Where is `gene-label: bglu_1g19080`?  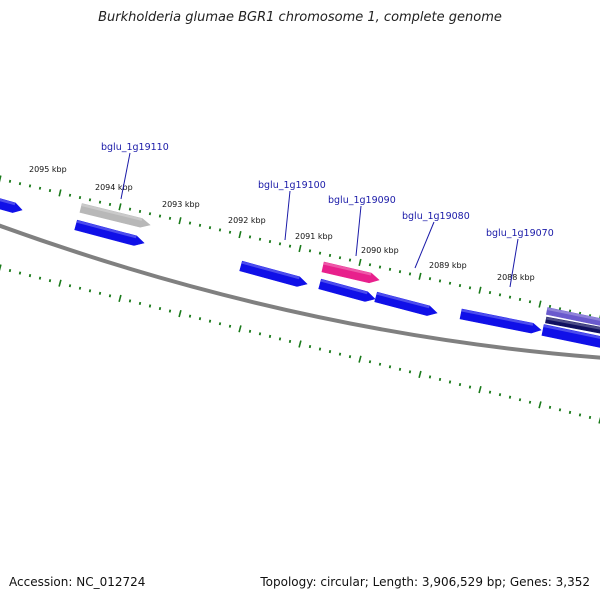 gene-label: bglu_1g19080 is located at coordinates (436, 216).